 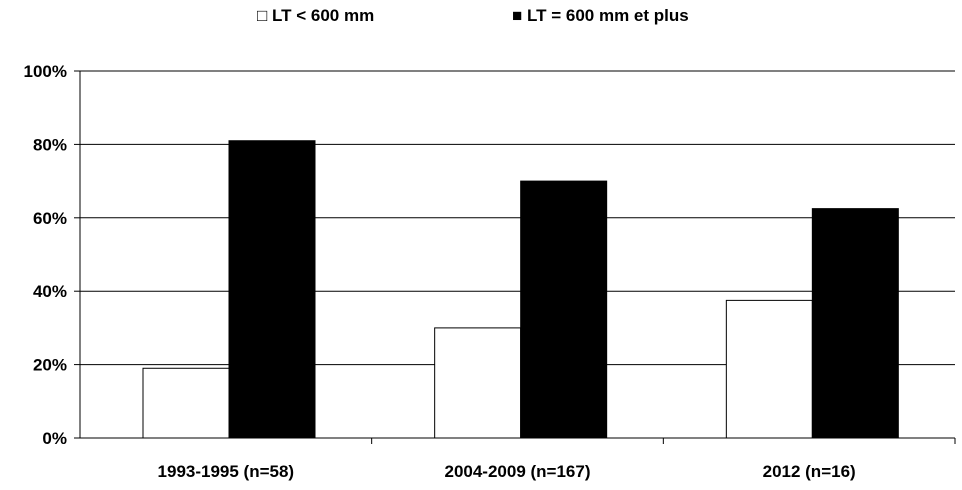 What do you see at coordinates (473, 15) in the screenshot?
I see `legend: □ LT < 600 mm ■ LT = 600 mm et plus` at bounding box center [473, 15].